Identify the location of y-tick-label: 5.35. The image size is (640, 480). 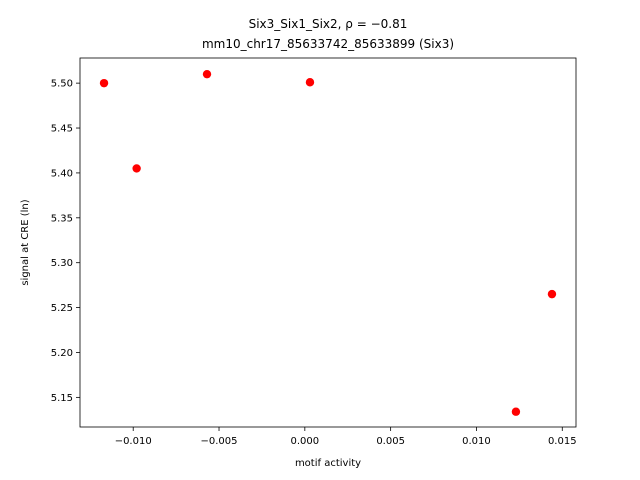
(62, 218).